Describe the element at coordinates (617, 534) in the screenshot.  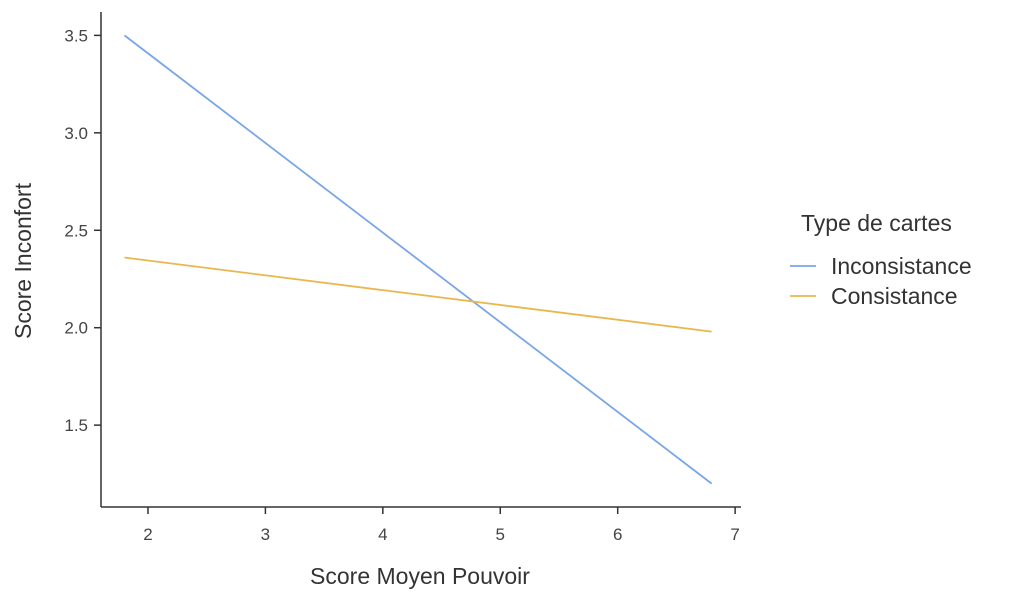
I see `x-tick-label: 6` at that location.